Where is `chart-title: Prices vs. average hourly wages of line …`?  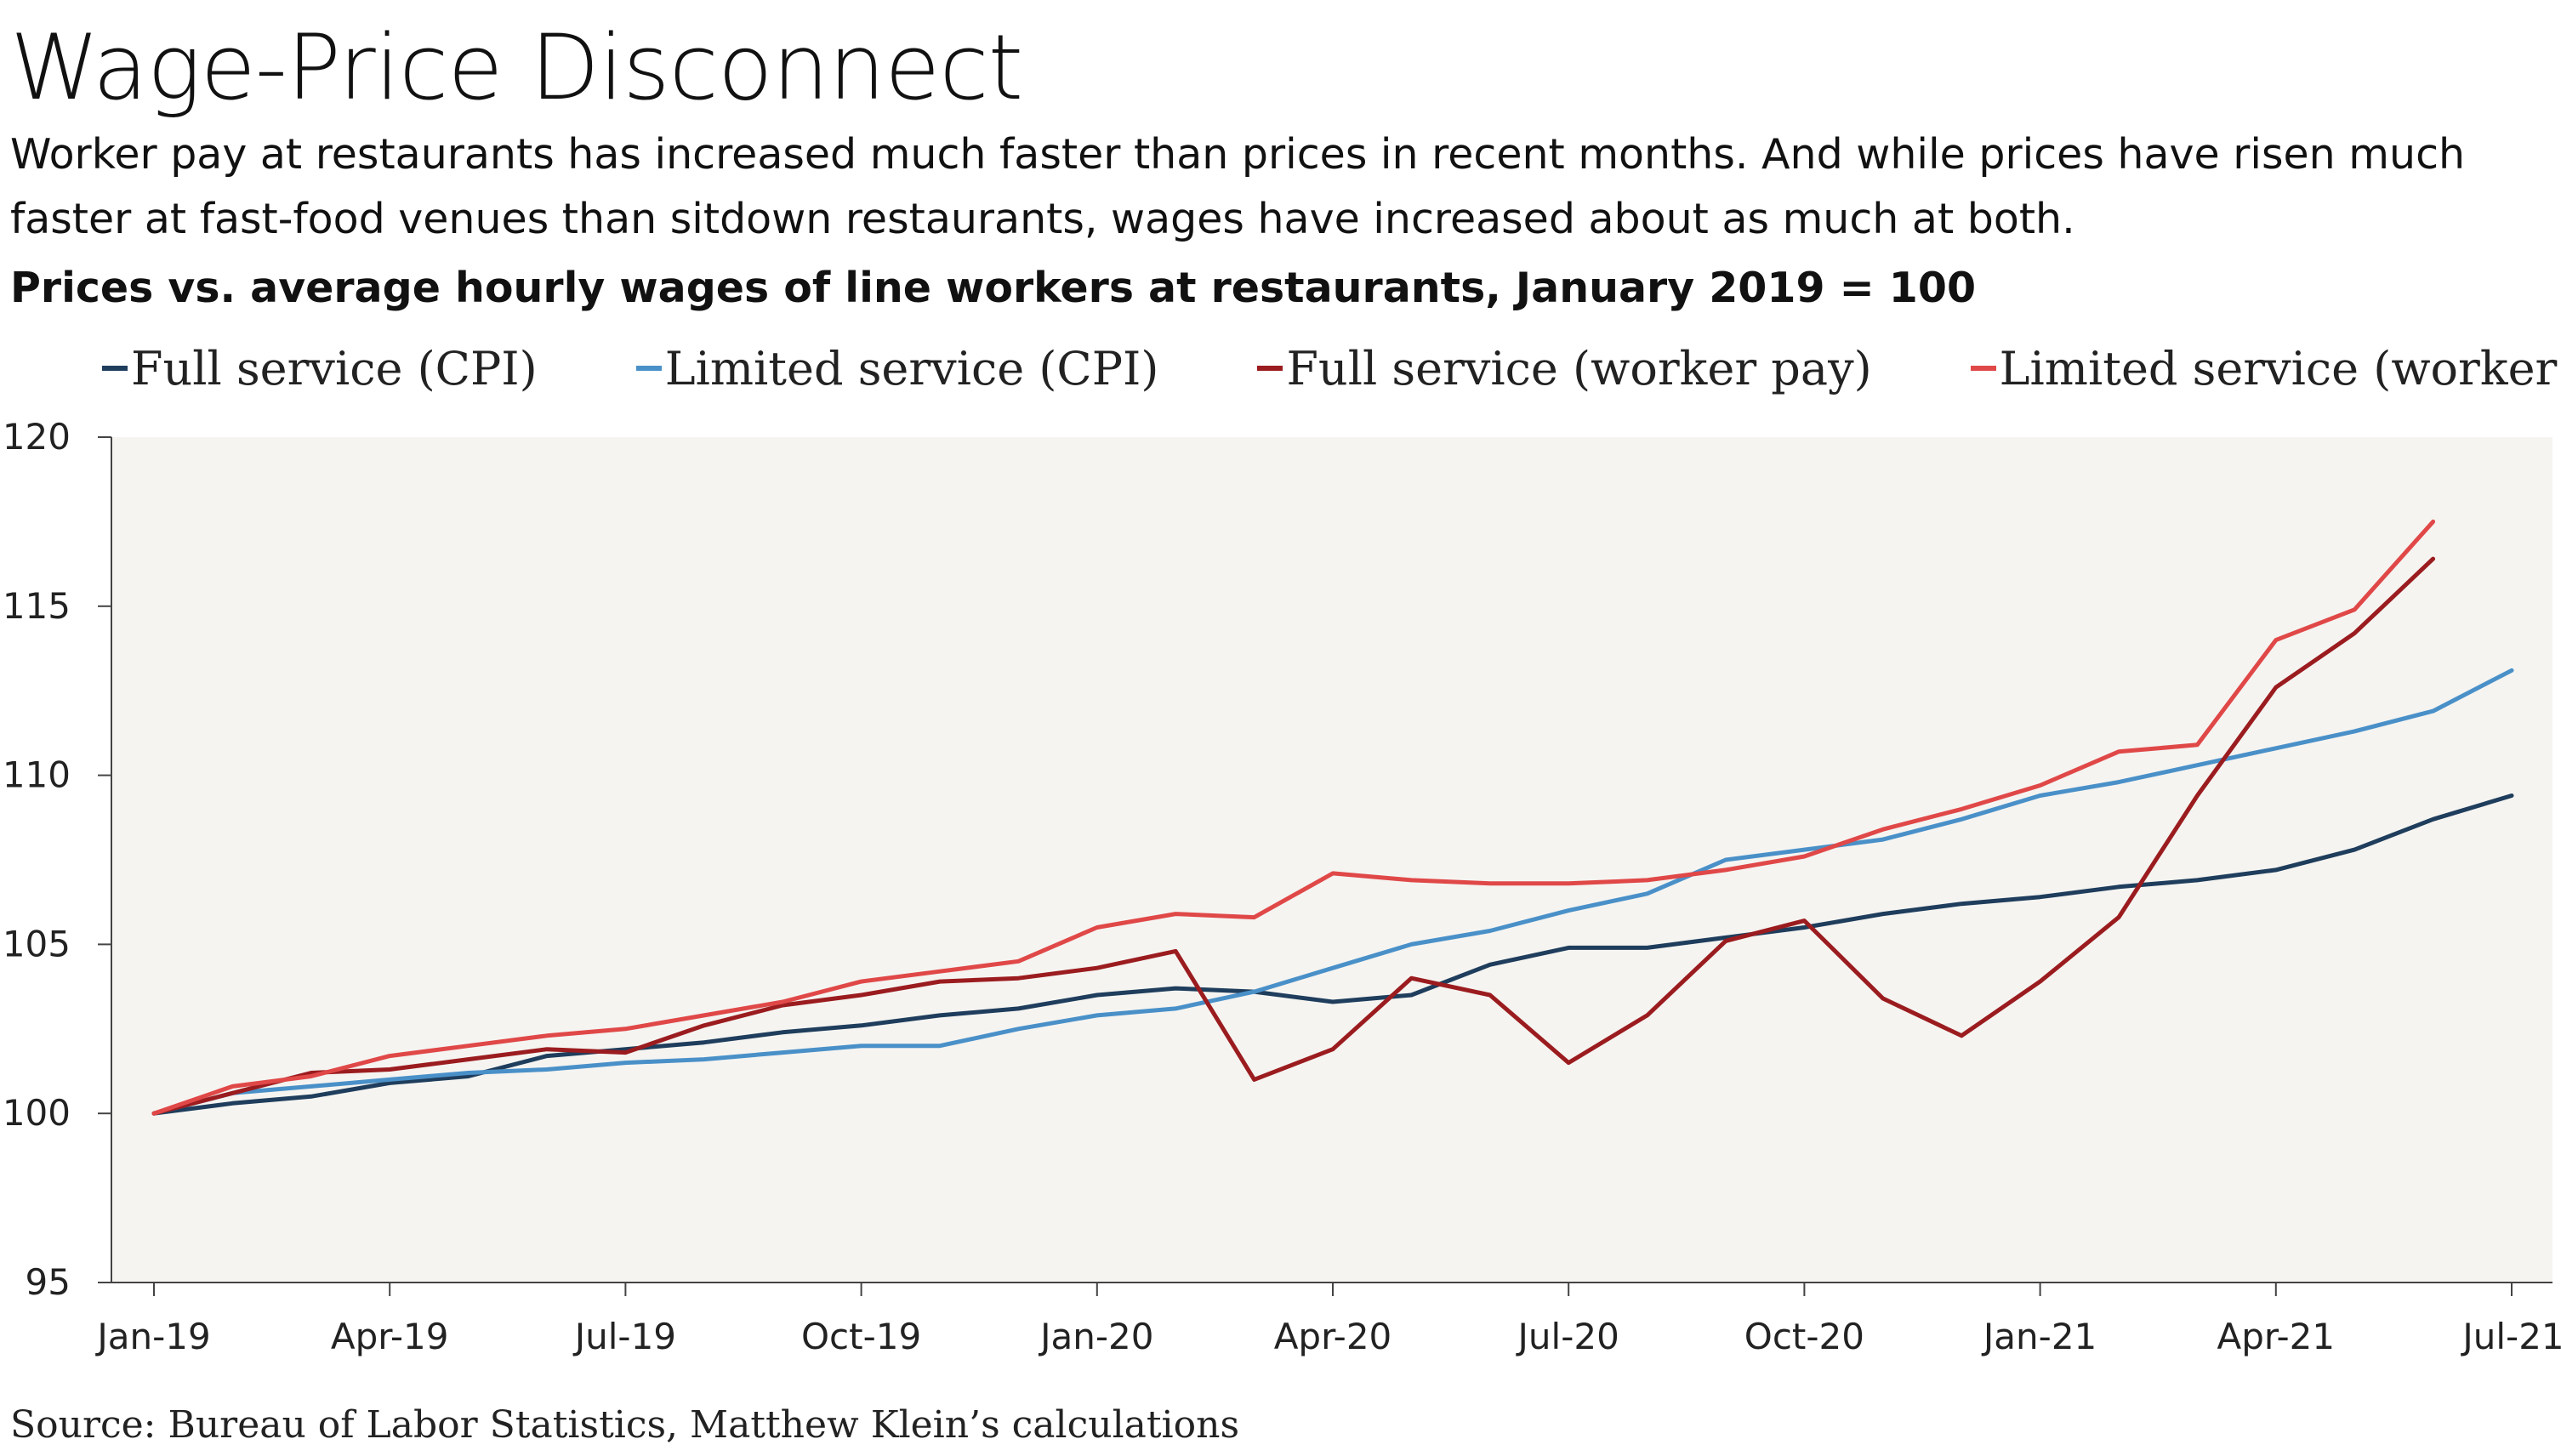 chart-title: Prices vs. average hourly wages of line … is located at coordinates (993, 288).